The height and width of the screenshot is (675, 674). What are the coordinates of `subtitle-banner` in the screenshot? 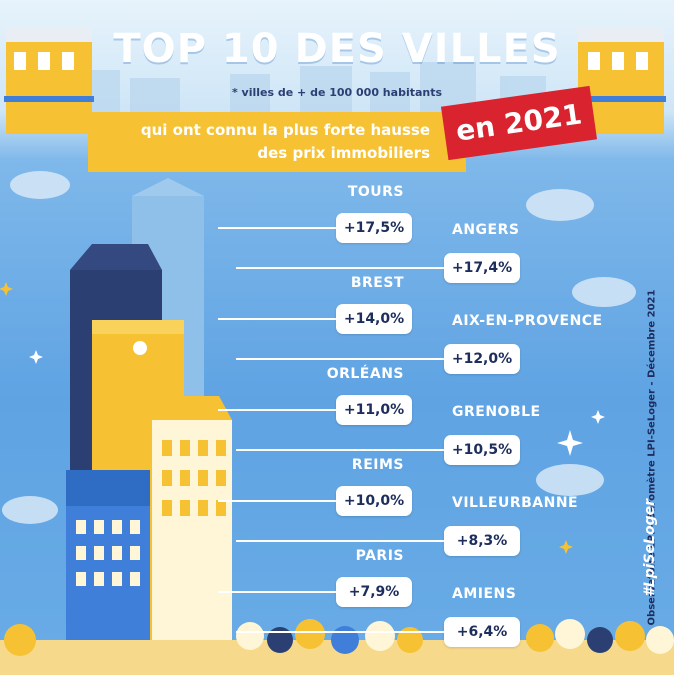 It's located at (277, 142).